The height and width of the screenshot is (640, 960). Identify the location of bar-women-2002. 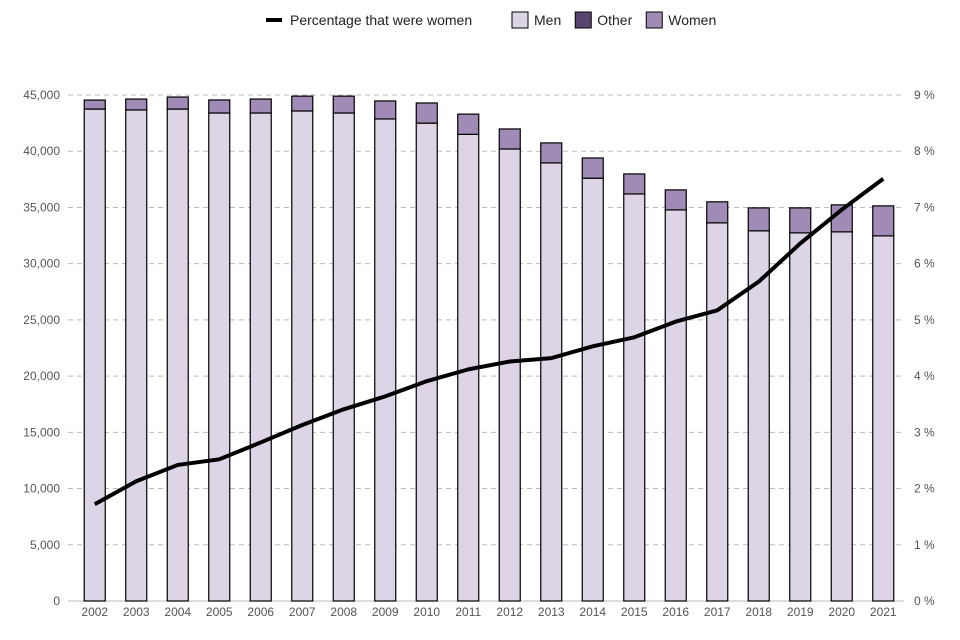
(94, 104).